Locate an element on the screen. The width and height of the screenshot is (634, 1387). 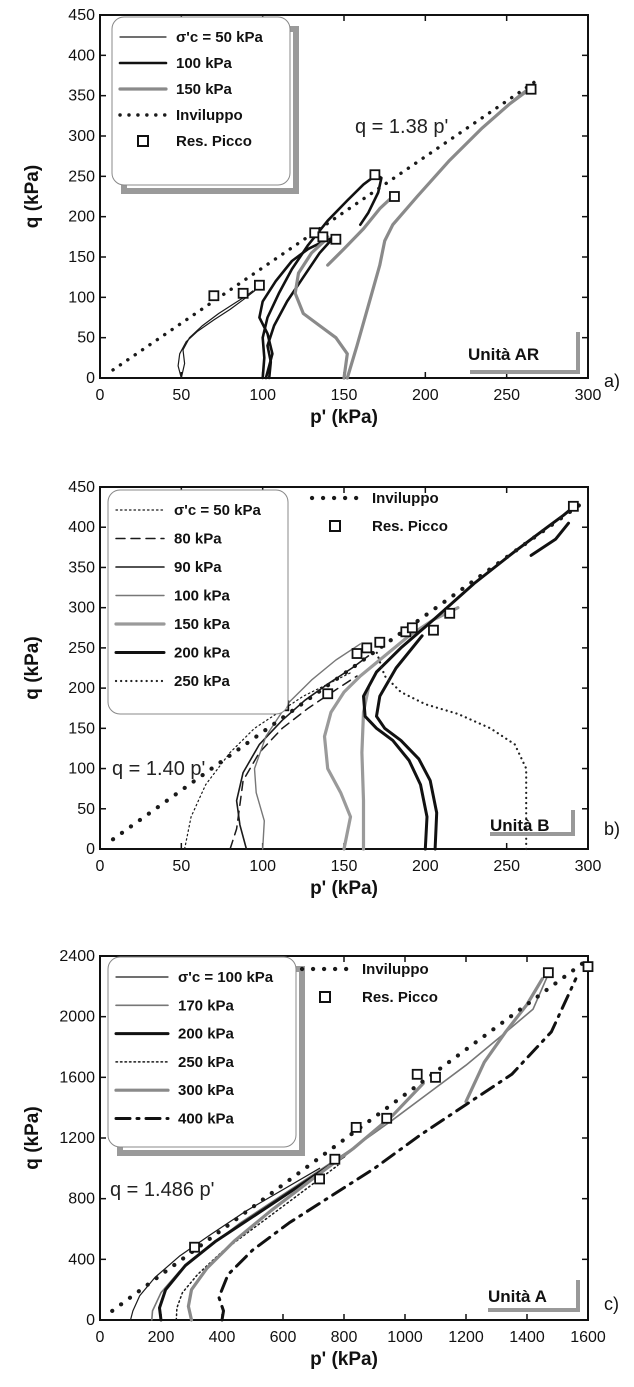
unit-label: Unità AR is located at coordinates (503, 354).